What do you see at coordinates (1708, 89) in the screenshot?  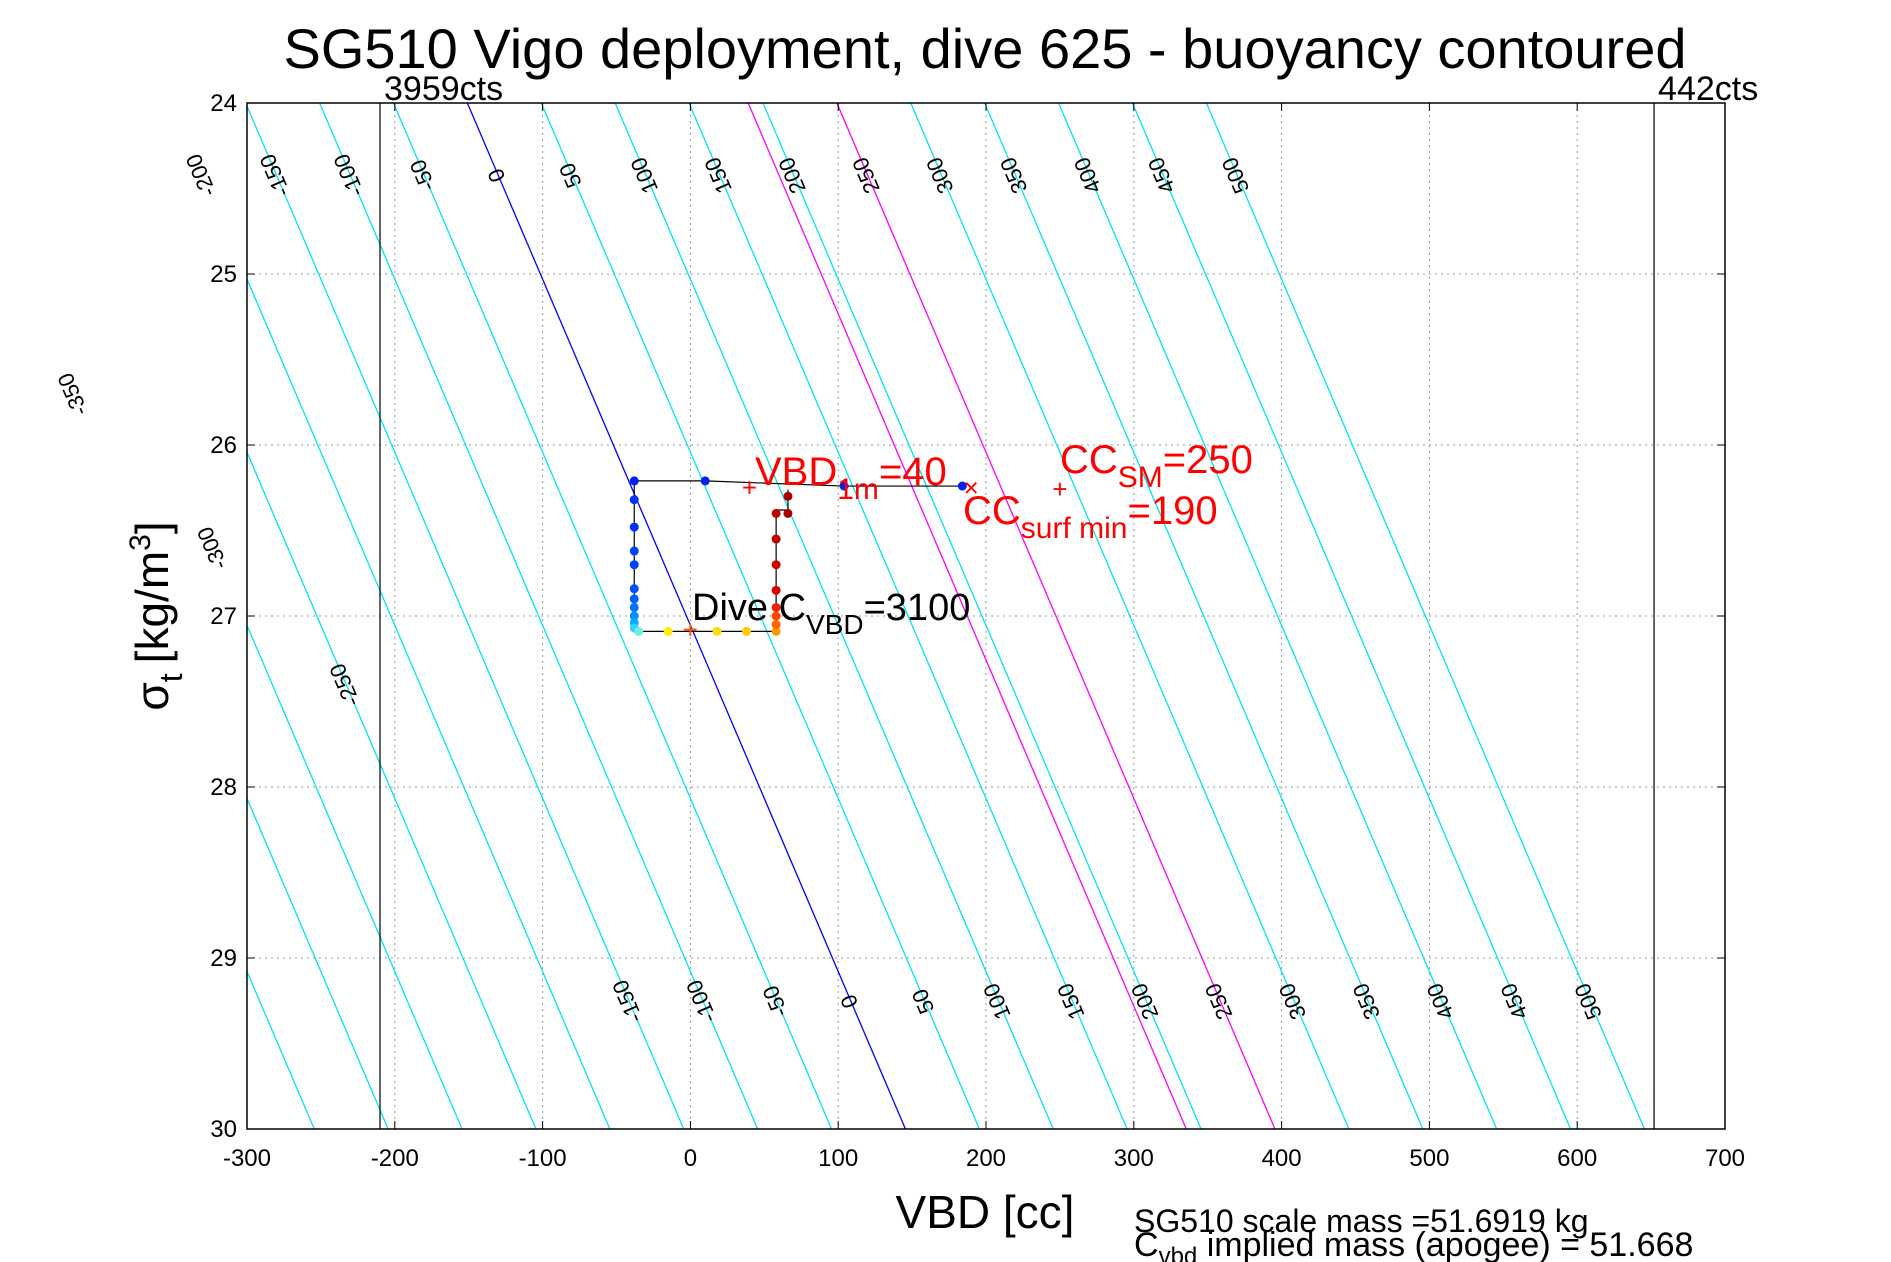 I see `vline-label-1: 442cts` at bounding box center [1708, 89].